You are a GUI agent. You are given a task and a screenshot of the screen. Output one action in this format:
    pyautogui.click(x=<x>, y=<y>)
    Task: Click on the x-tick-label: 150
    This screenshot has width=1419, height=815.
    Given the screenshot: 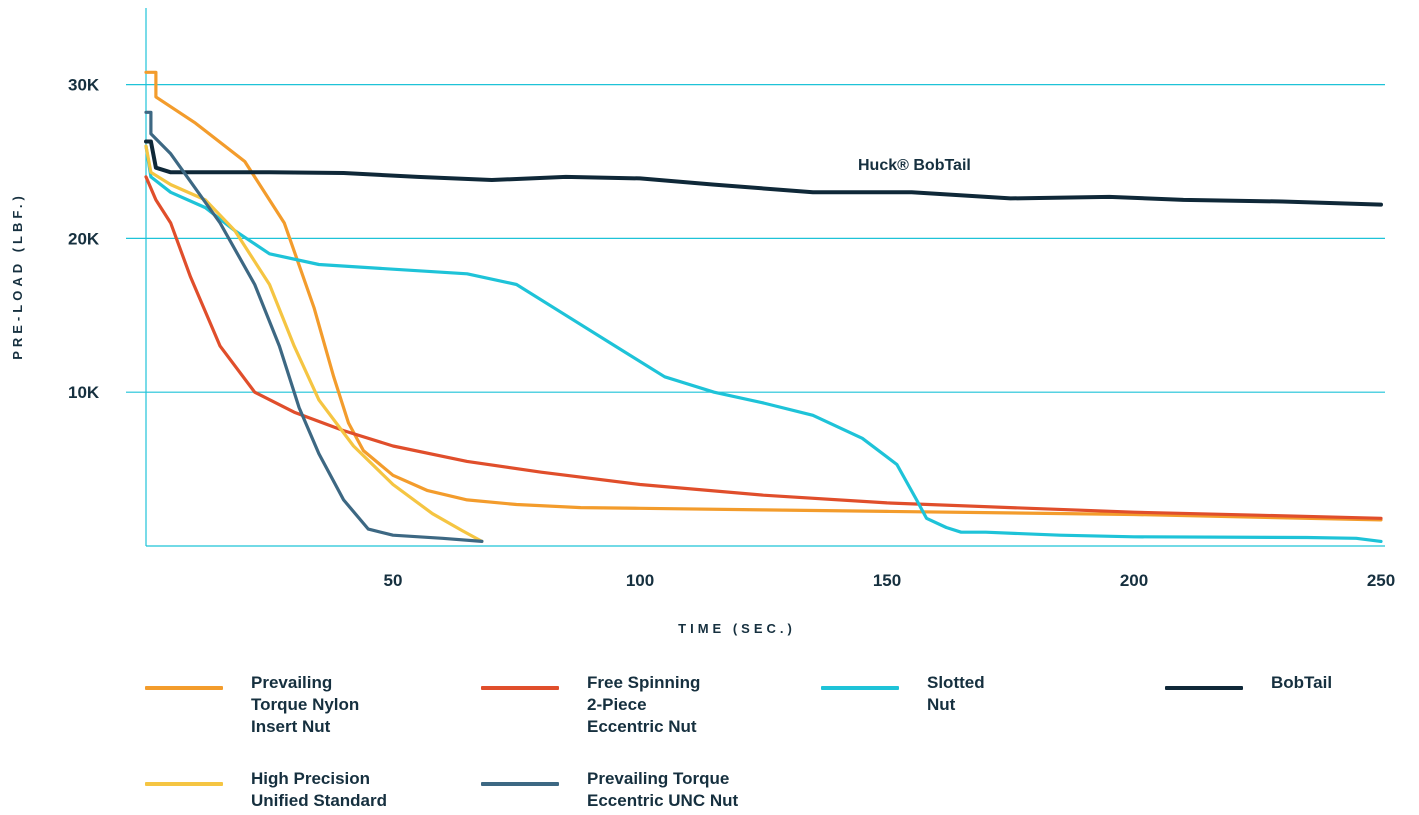 What is the action you would take?
    pyautogui.click(x=887, y=580)
    